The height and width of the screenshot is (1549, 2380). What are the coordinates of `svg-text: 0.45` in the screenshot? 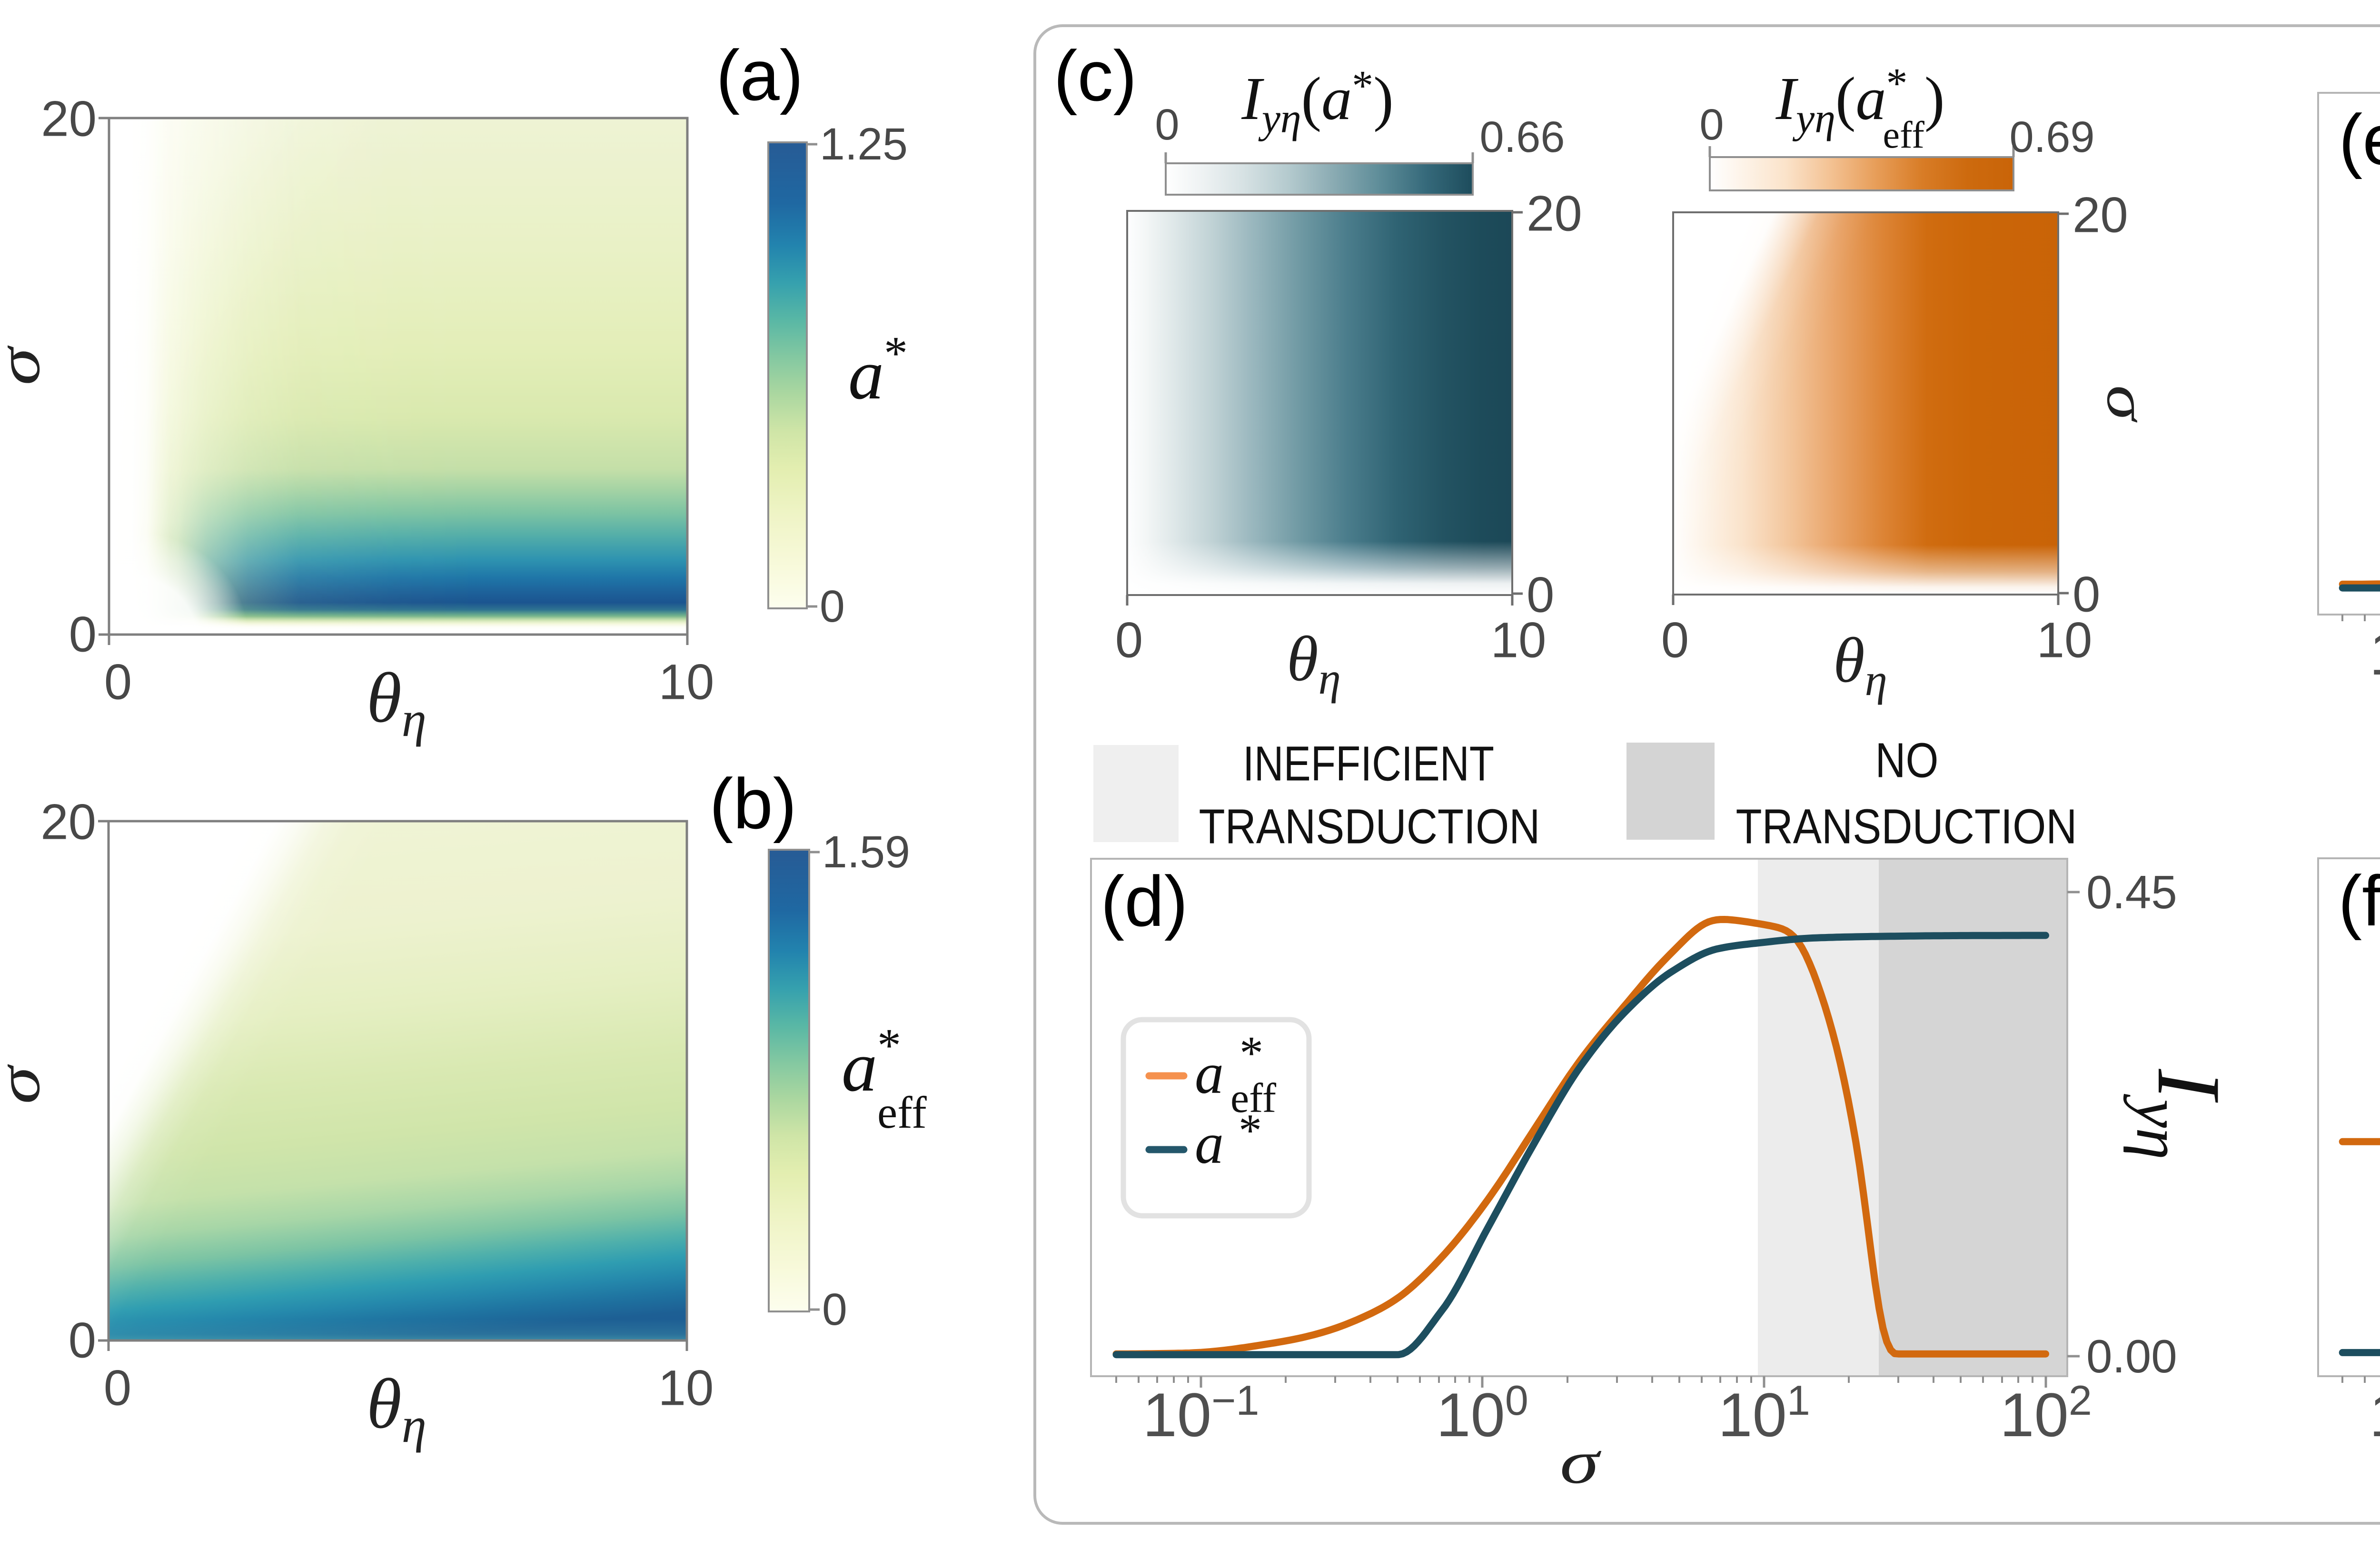 It's located at (2131, 892).